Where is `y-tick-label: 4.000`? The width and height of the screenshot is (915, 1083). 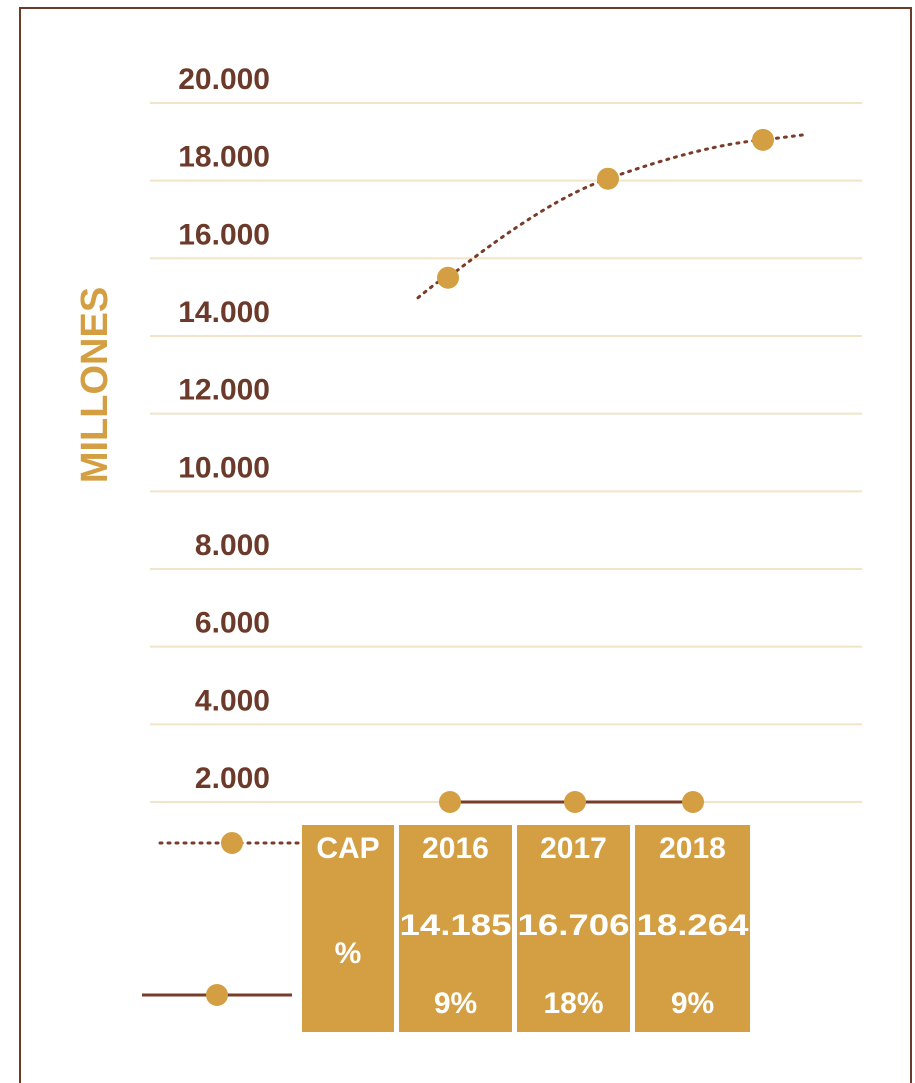
y-tick-label: 4.000 is located at coordinates (232, 700).